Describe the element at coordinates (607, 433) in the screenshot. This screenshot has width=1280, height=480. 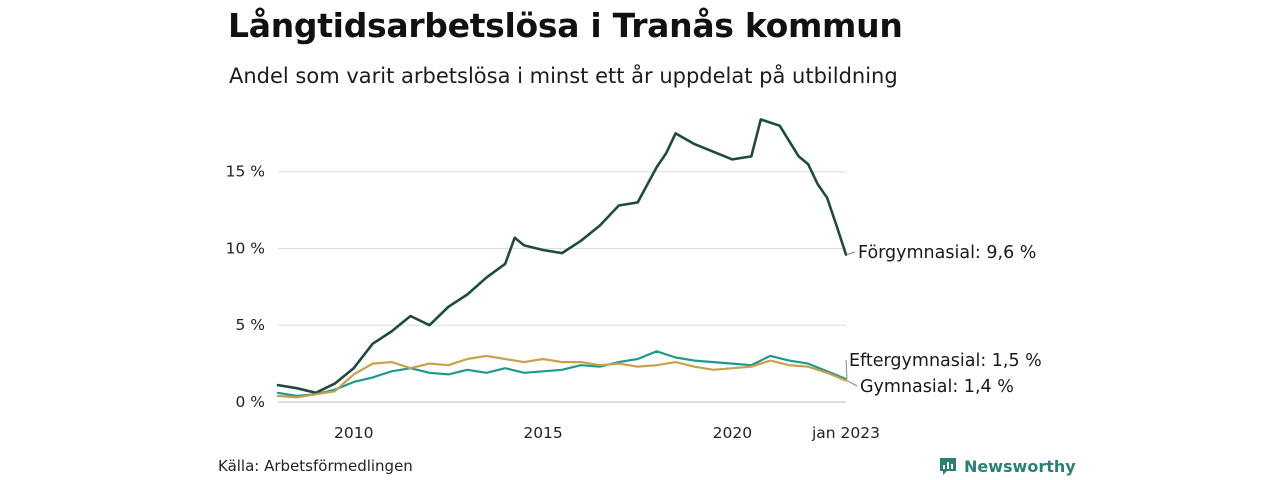
I see `x-axis-ticks: 2010 2015 2020 jan 2023` at that location.